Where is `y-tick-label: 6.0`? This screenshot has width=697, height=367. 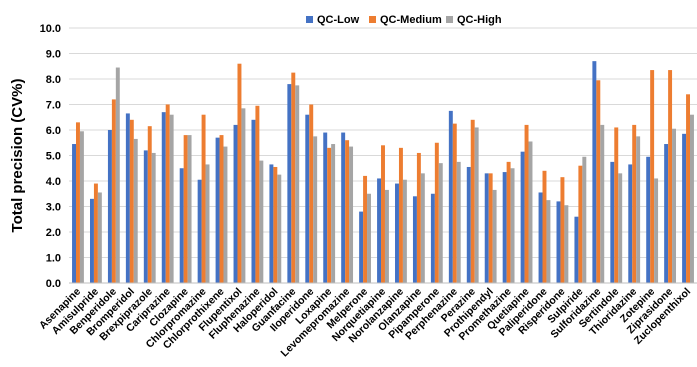
y-tick-label: 6.0 is located at coordinates (53, 131).